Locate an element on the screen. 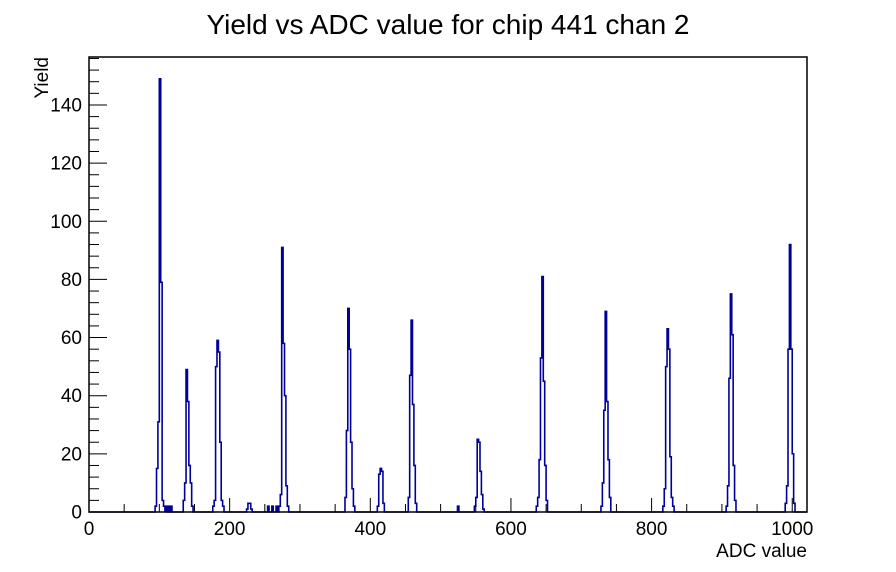  y-tick-label: 0 is located at coordinates (76, 513).